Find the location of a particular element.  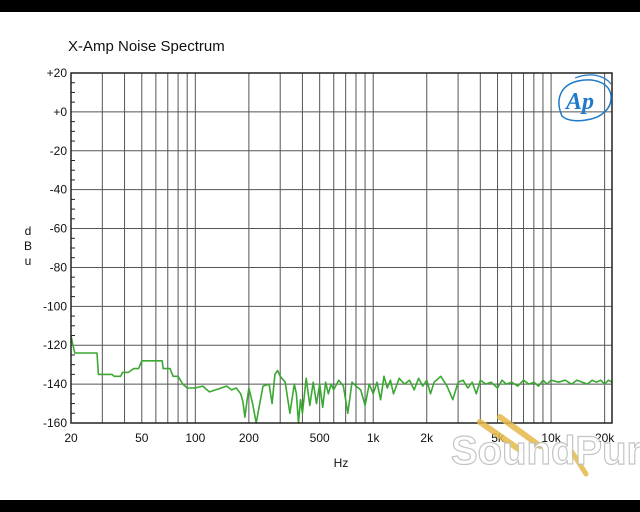

y-tick-label: -100 is located at coordinates (55, 306).